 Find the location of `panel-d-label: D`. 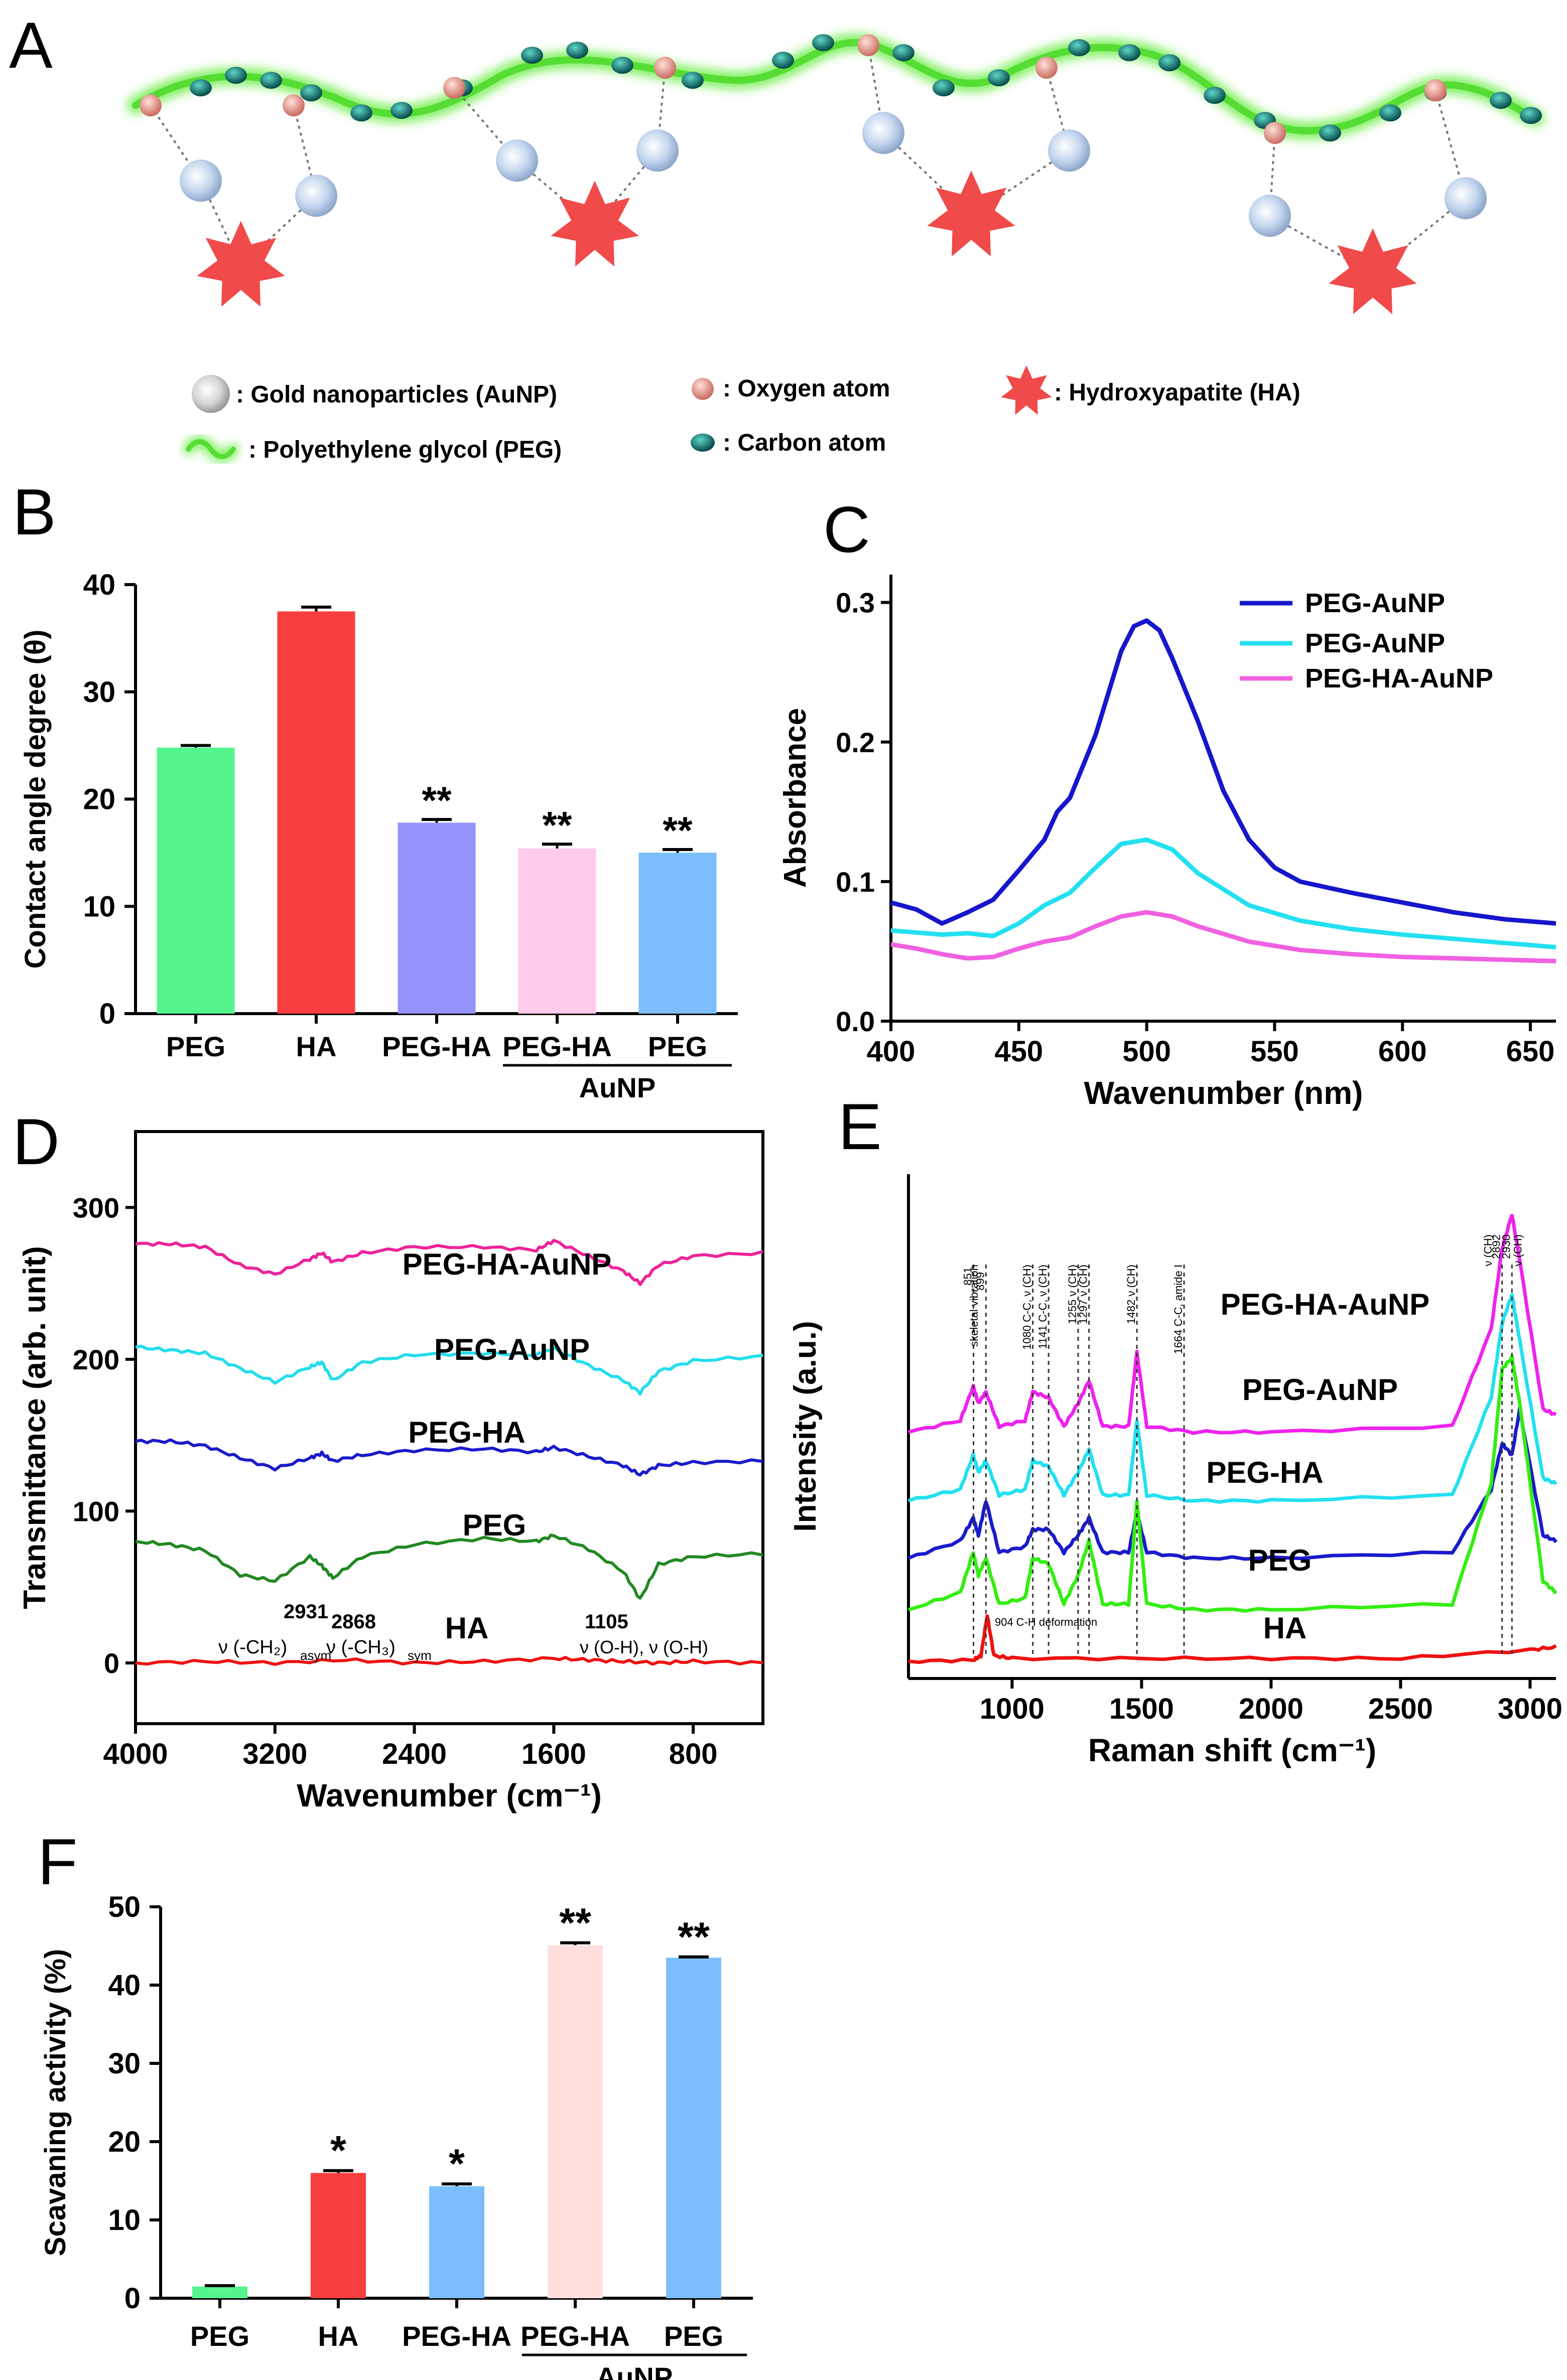

panel-d-label: D is located at coordinates (36, 1141).